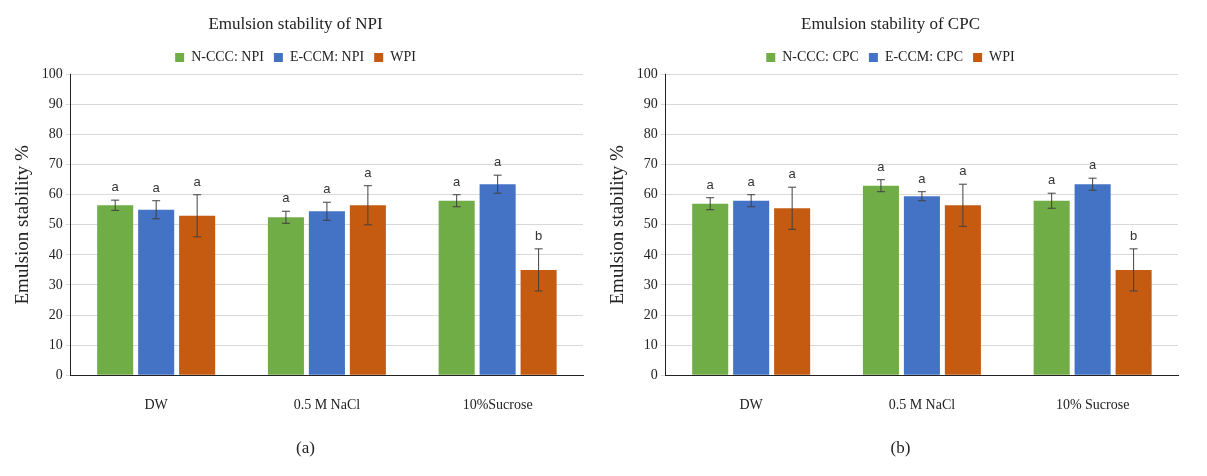 Image resolution: width=1207 pixels, height=476 pixels. I want to click on legend-label: E-CCM: CPC, so click(924, 57).